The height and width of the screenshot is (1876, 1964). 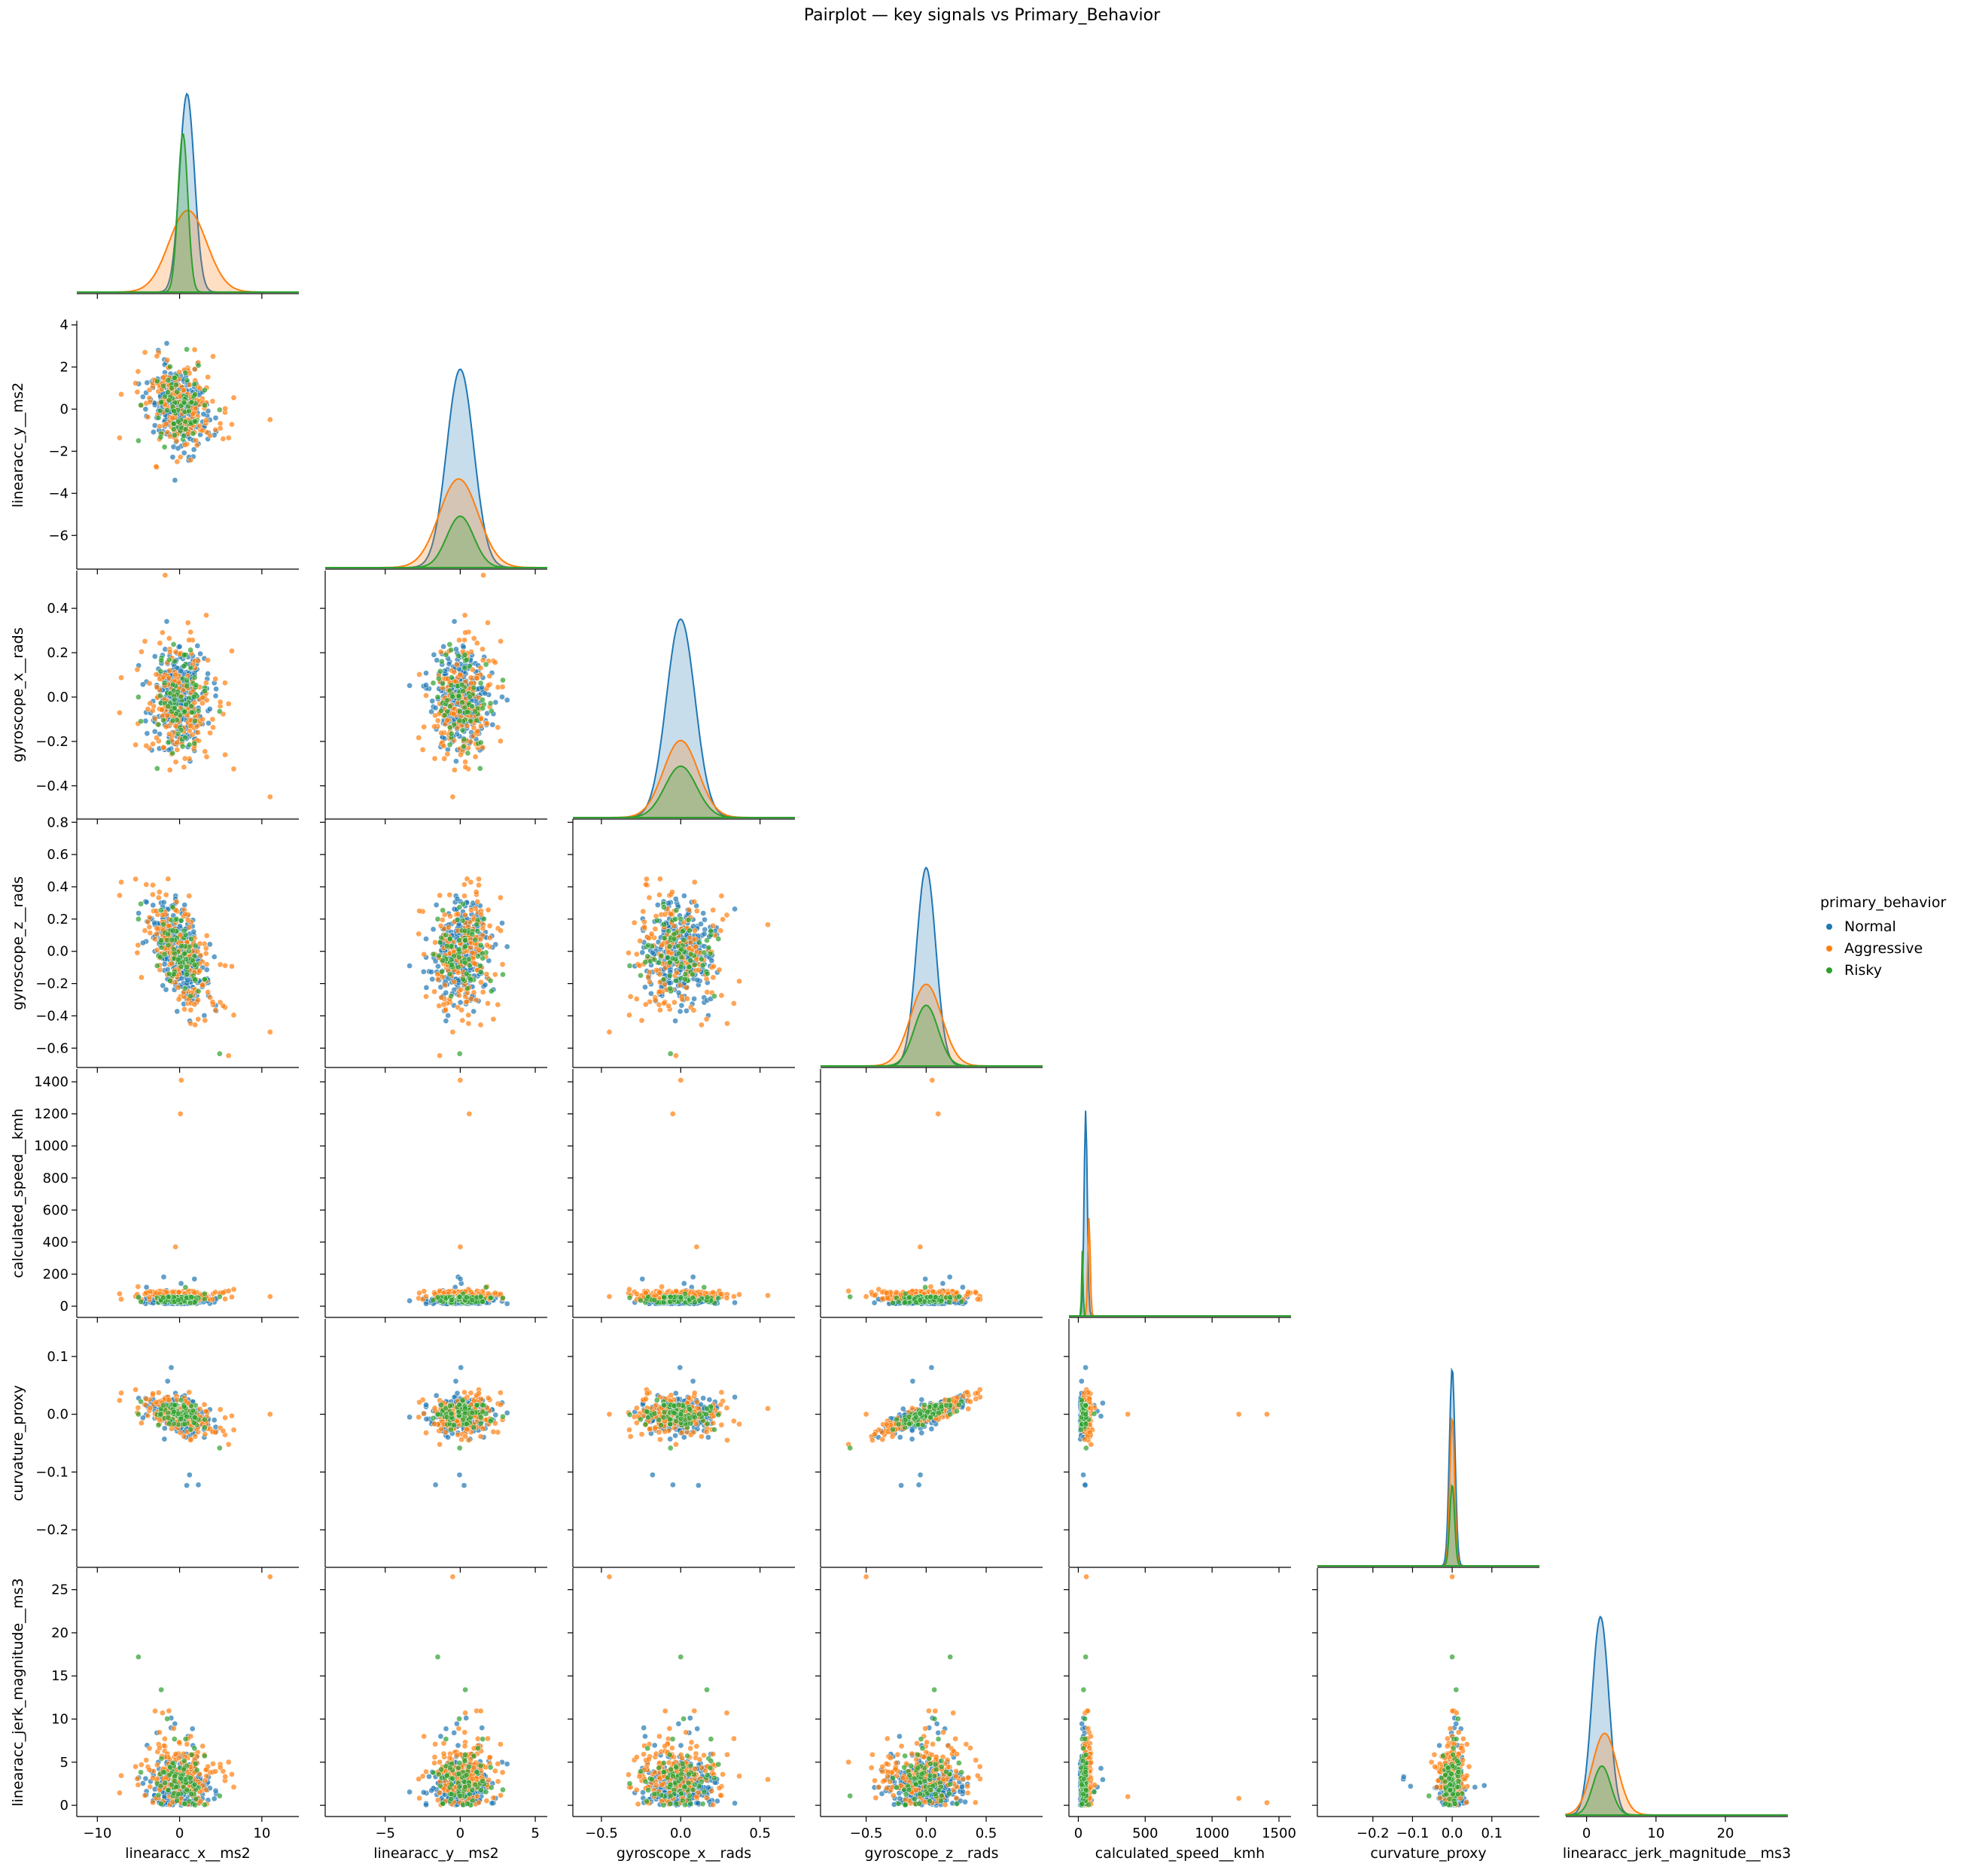 What do you see at coordinates (433, 697) in the screenshot?
I see `panel-gyroscope_x__rads-vs-linearacc_y__ms2` at bounding box center [433, 697].